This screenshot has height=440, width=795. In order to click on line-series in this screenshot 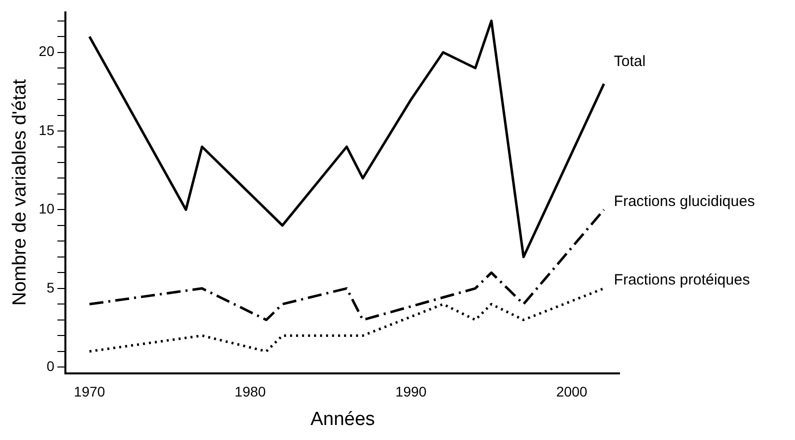, I will do `click(347, 320)`.